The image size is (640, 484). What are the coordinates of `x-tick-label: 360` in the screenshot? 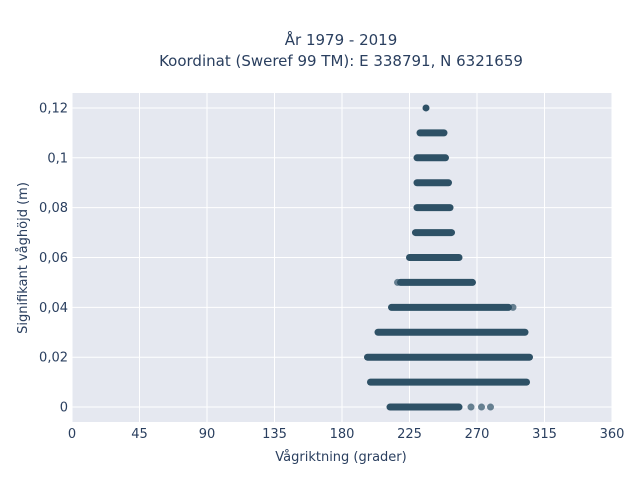 It's located at (612, 434).